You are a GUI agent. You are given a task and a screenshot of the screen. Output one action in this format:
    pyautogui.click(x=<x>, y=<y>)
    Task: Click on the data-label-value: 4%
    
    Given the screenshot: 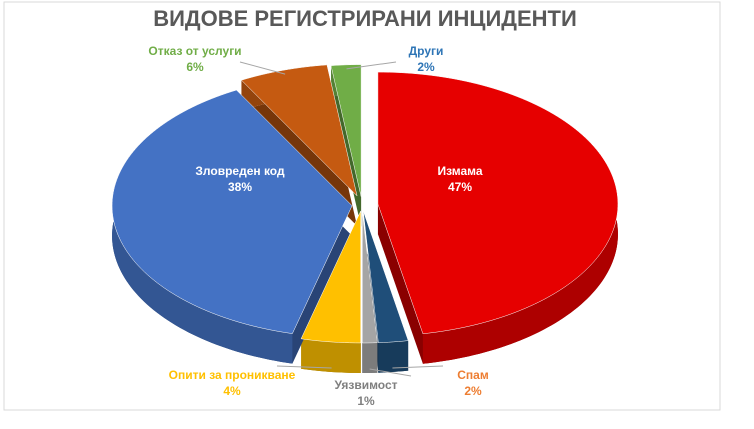 What is the action you would take?
    pyautogui.click(x=232, y=391)
    